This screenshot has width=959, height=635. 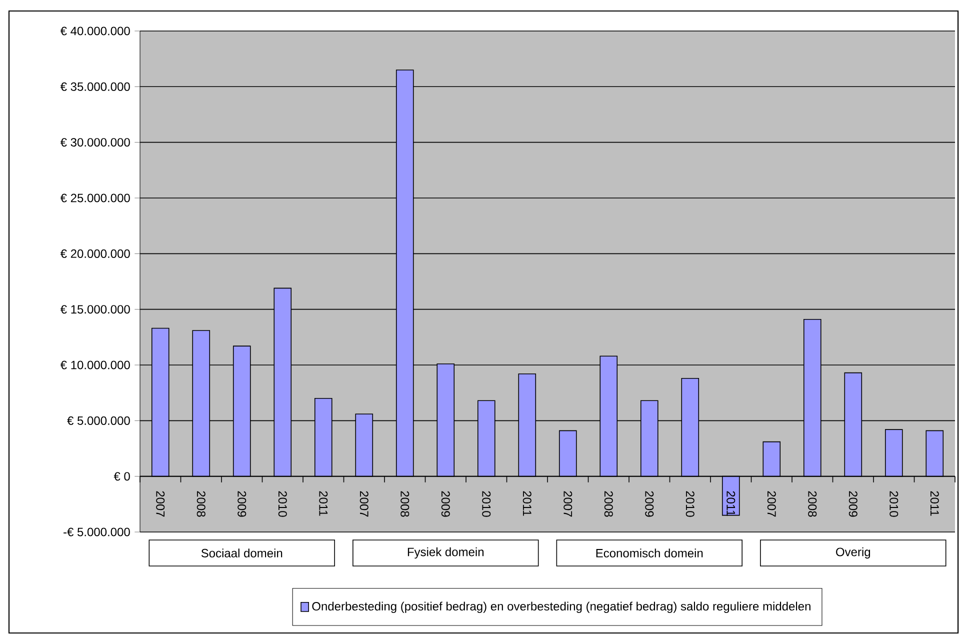 I want to click on text: Economisch domein, so click(x=649, y=553).